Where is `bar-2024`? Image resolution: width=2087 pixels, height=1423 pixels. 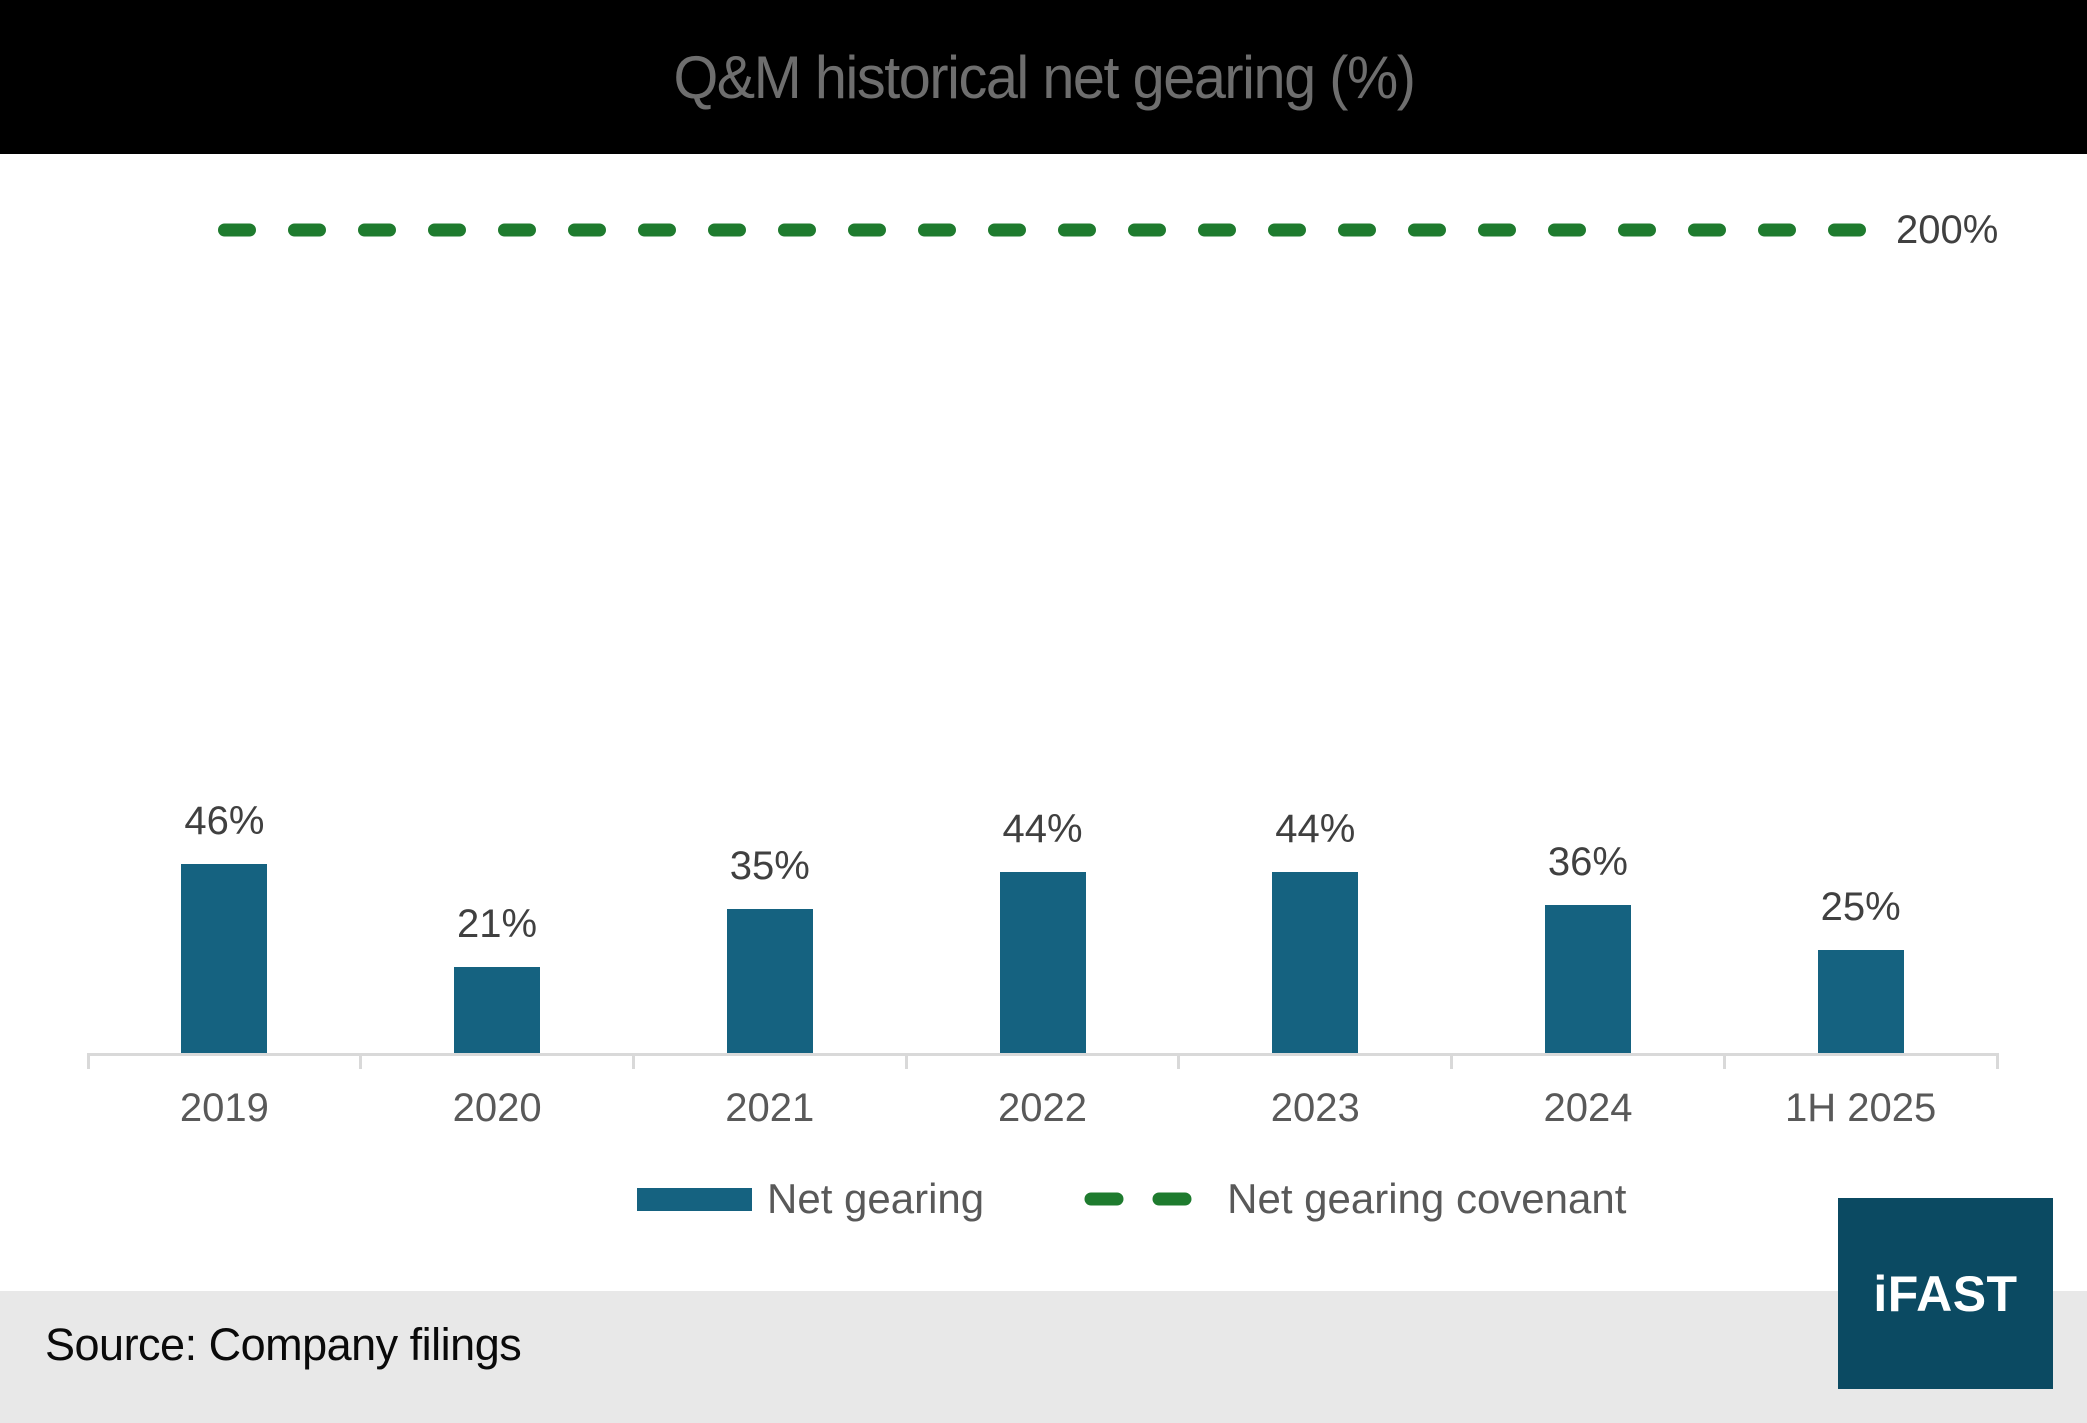
bar-2024 is located at coordinates (1587, 979).